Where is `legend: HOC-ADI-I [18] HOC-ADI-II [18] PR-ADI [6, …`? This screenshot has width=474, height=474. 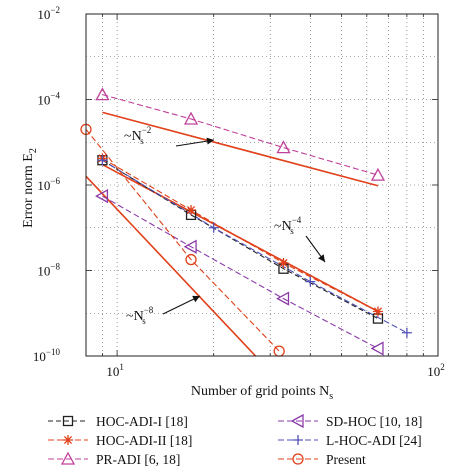
legend: HOC-ADI-I [18] HOC-ADI-II [18] PR-ADI [6, … is located at coordinates (235, 440).